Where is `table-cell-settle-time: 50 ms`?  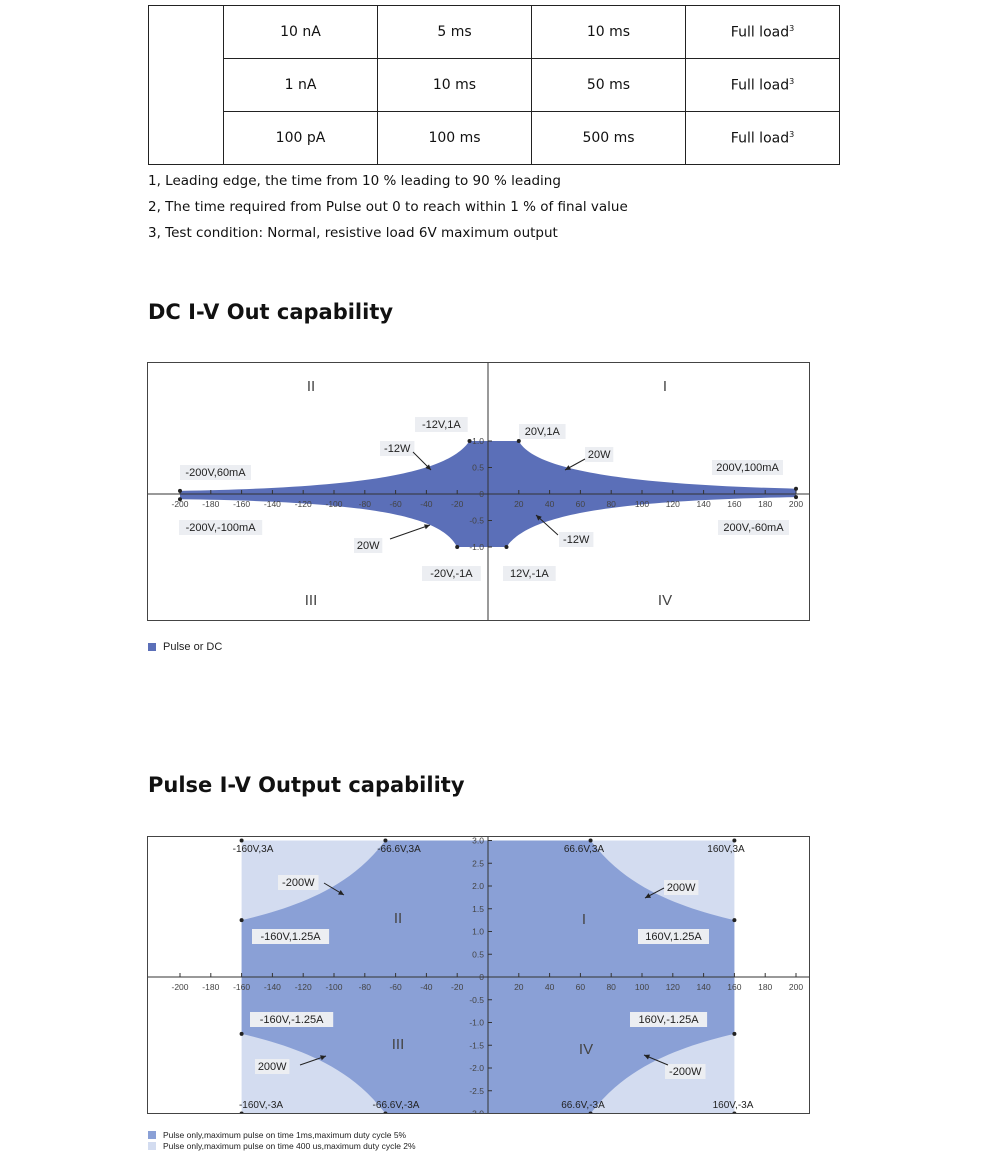 table-cell-settle-time: 50 ms is located at coordinates (608, 85).